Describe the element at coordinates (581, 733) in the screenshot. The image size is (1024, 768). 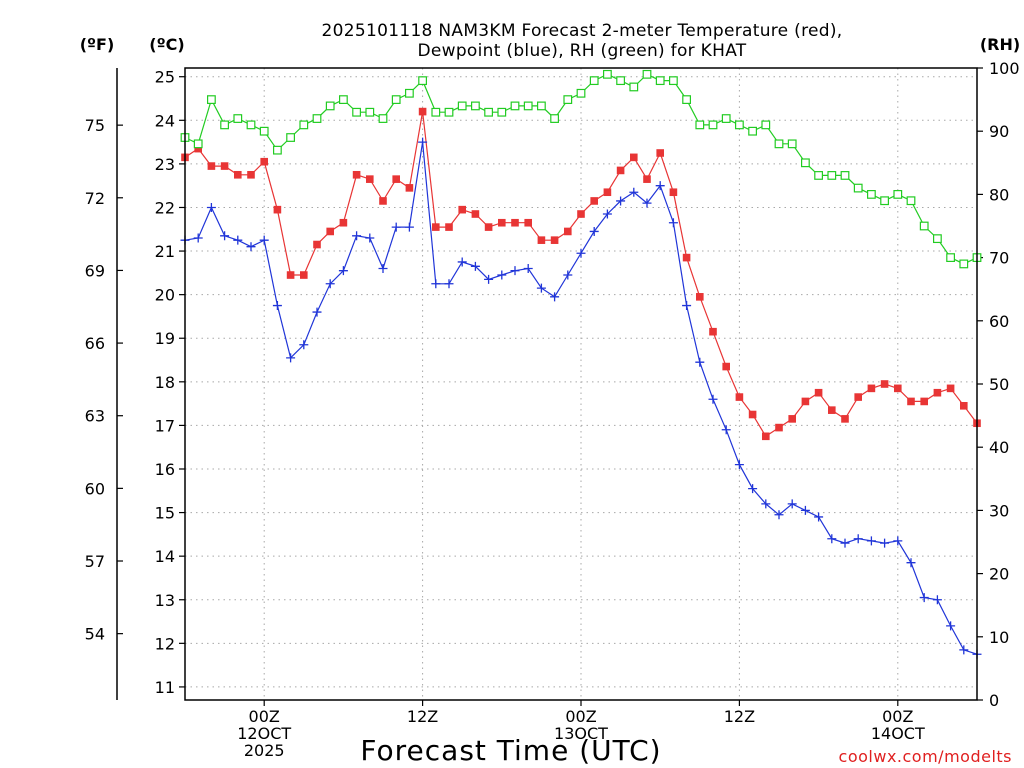
I see `time-tick-label: 13OCT` at that location.